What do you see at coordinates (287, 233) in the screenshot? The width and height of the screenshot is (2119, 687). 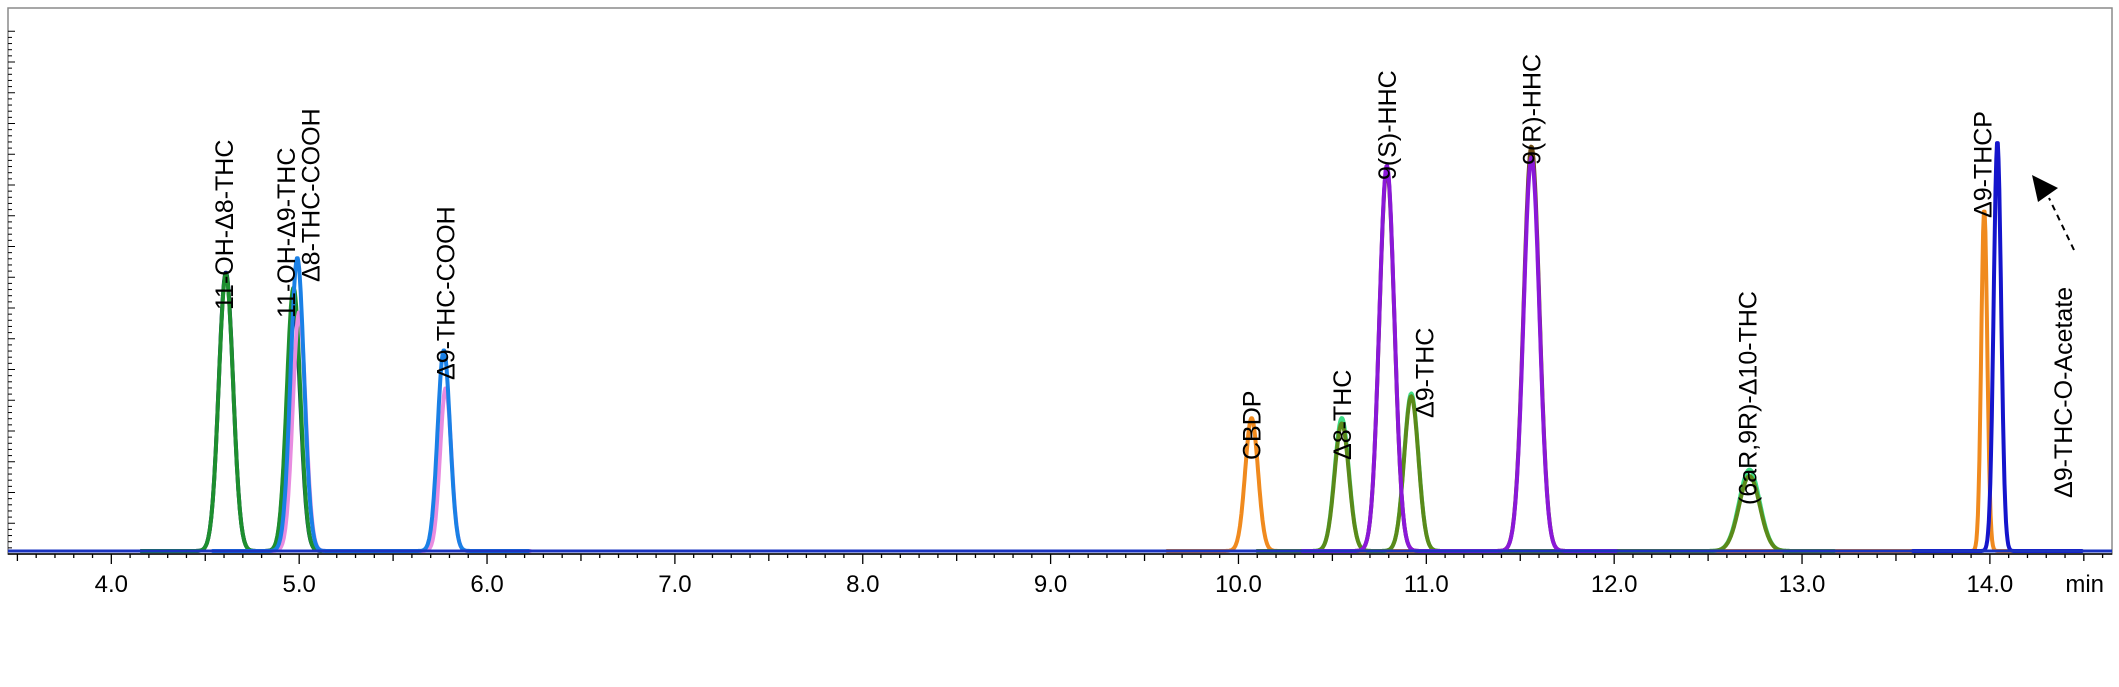 I see `peak-label: 11-OH-Δ9-THC` at bounding box center [287, 233].